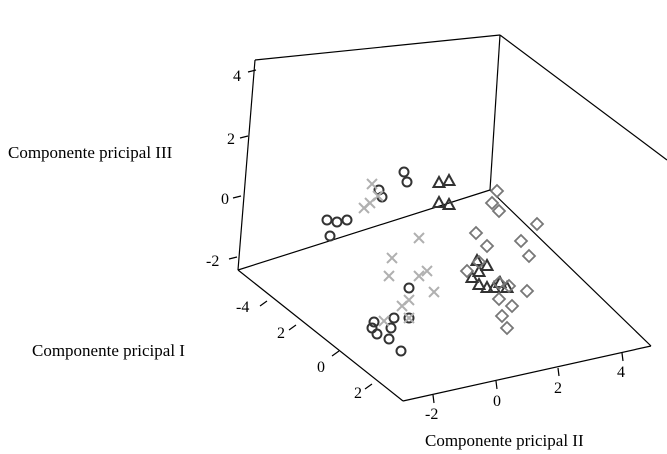 This screenshot has width=667, height=454. Describe the element at coordinates (237, 76) in the screenshot. I see `z-tick-label: 4` at that location.